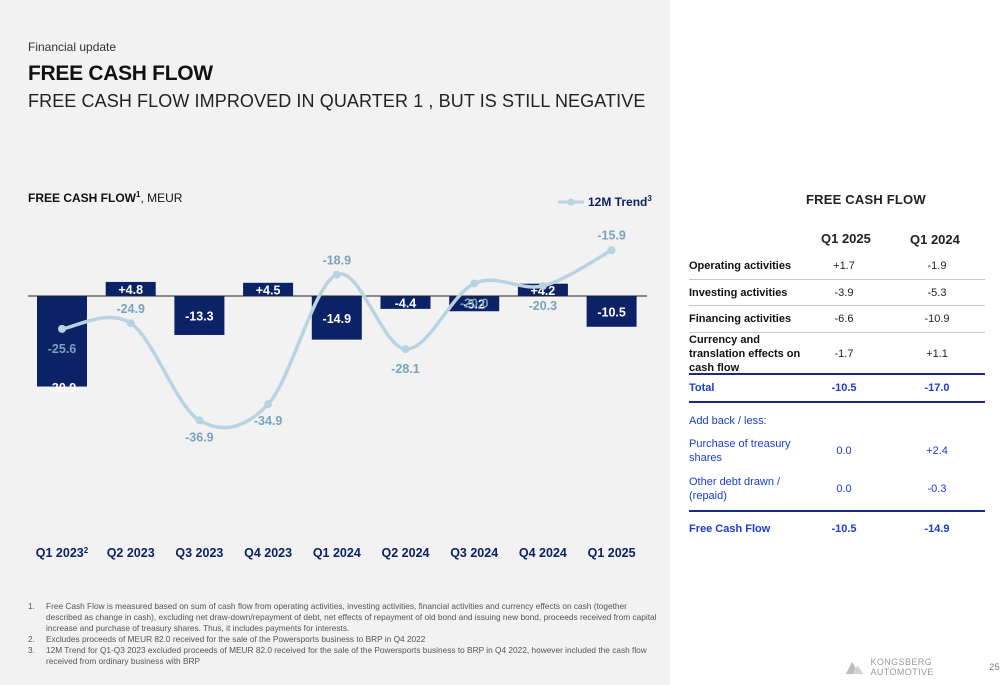 The height and width of the screenshot is (685, 1000). I want to click on chart-legend: 12M Trend3, so click(605, 201).